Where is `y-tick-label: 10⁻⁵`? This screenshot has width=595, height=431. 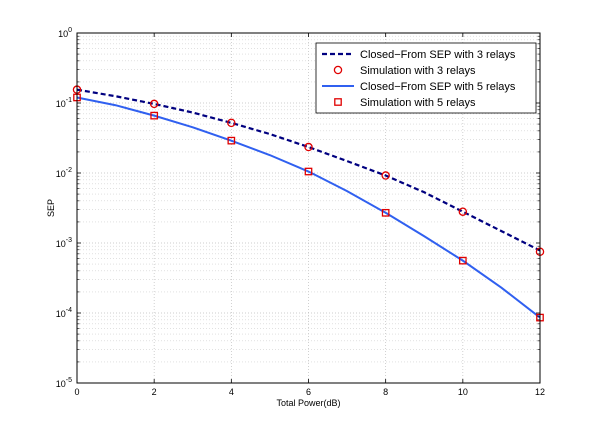 y-tick-label: 10⁻⁵ is located at coordinates (64, 383).